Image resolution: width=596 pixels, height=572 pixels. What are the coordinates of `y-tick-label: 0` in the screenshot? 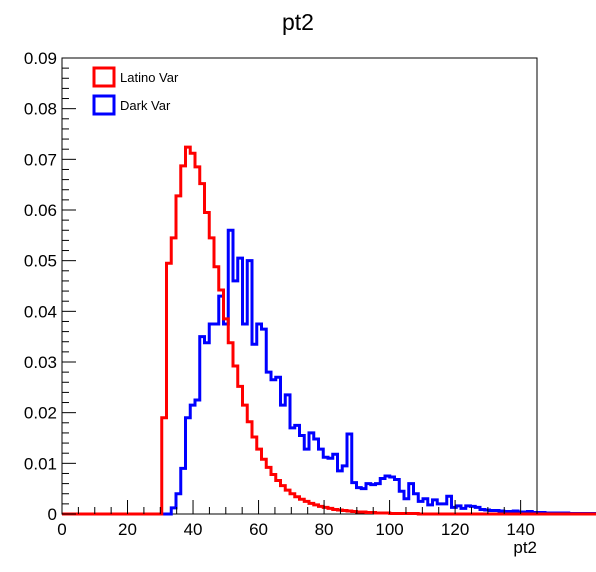 It's located at (52, 514).